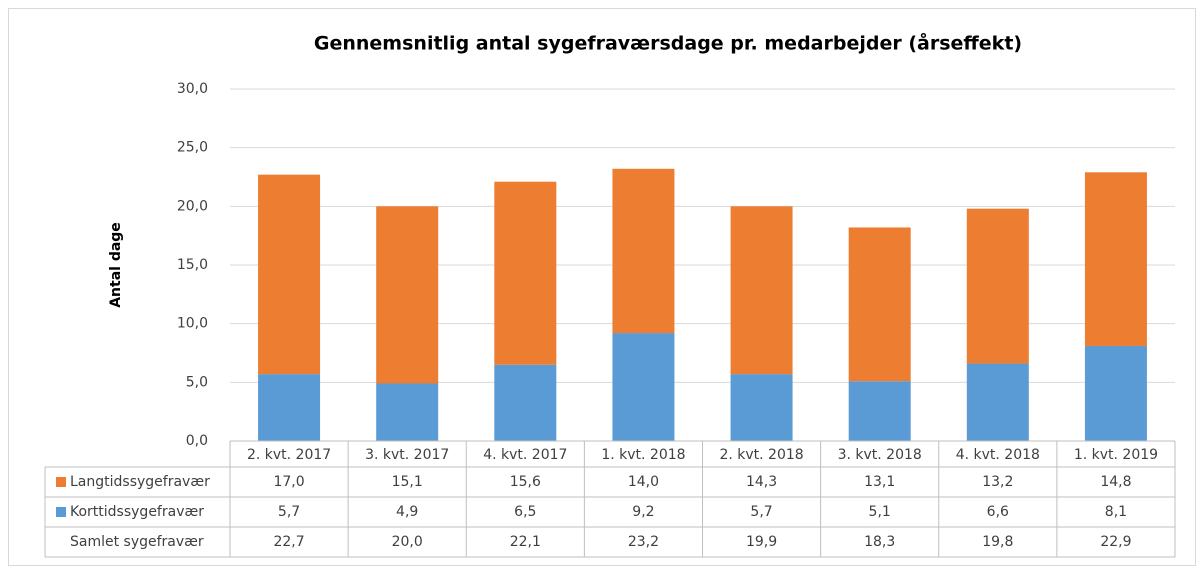 The image size is (1204, 578). I want to click on table-value: 14,8, so click(1115, 482).